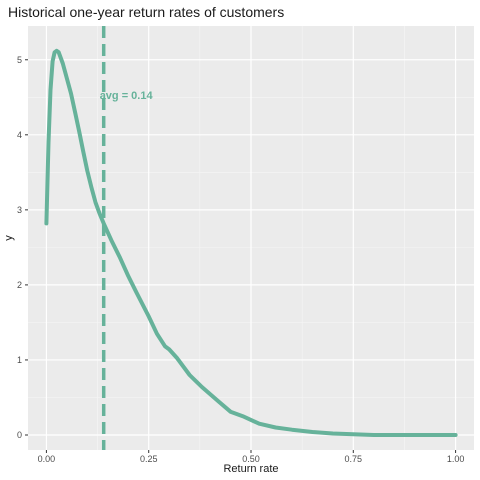 The image size is (480, 480). What do you see at coordinates (354, 459) in the screenshot?
I see `x-tick-label: 0.75` at bounding box center [354, 459].